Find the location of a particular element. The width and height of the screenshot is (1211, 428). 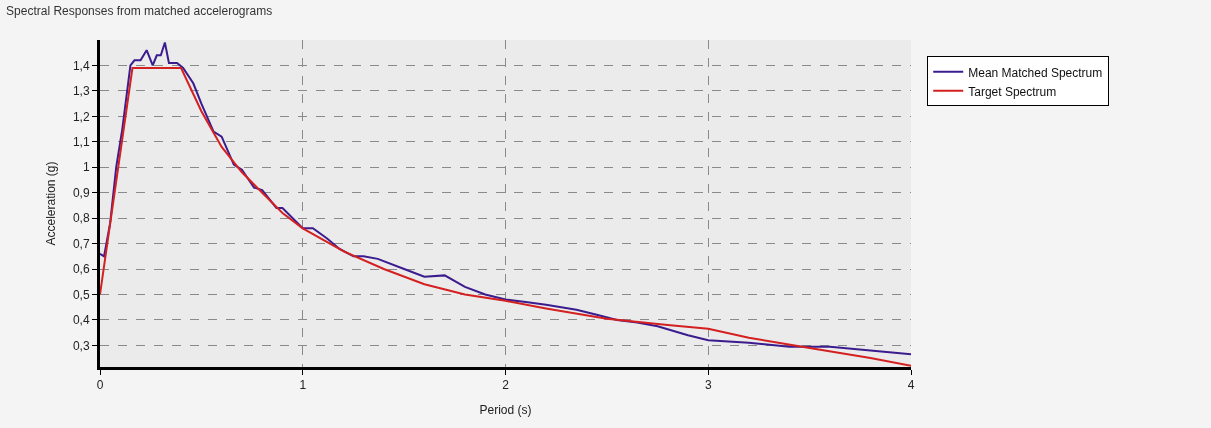

chart-title: Spectral Responses from matched accelerograms is located at coordinates (139, 10).